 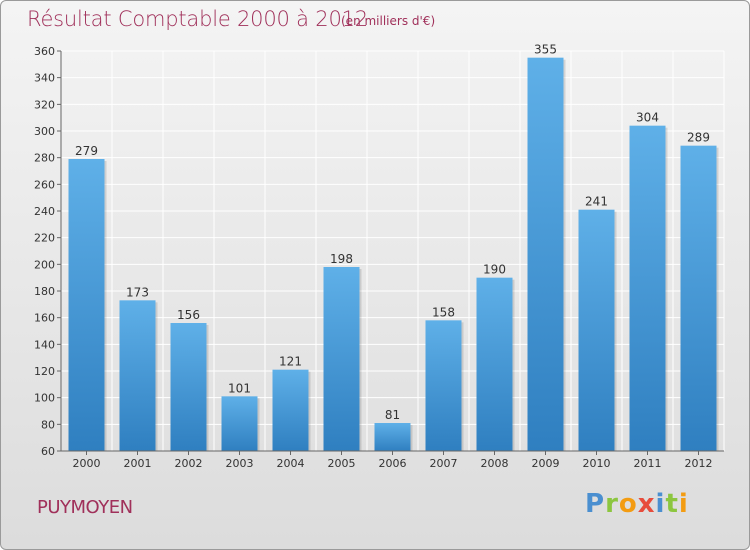 What do you see at coordinates (612, 504) in the screenshot?
I see `logo-letter: r` at bounding box center [612, 504].